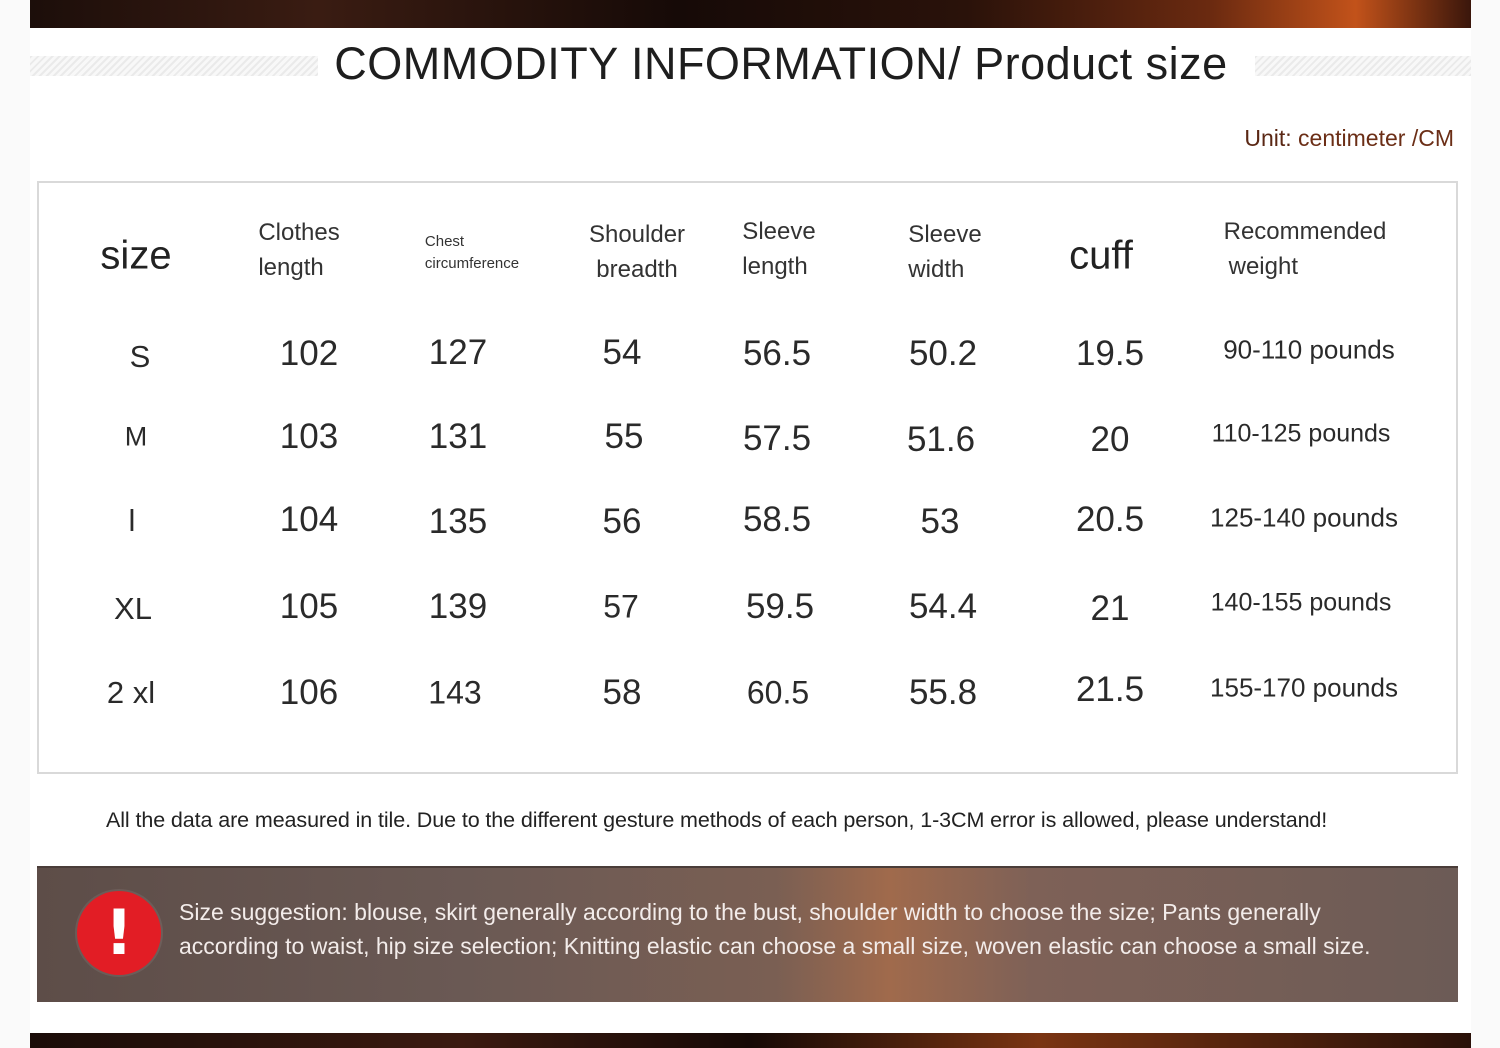  I want to click on row-s-sleeve-width: 50.2, so click(943, 353).